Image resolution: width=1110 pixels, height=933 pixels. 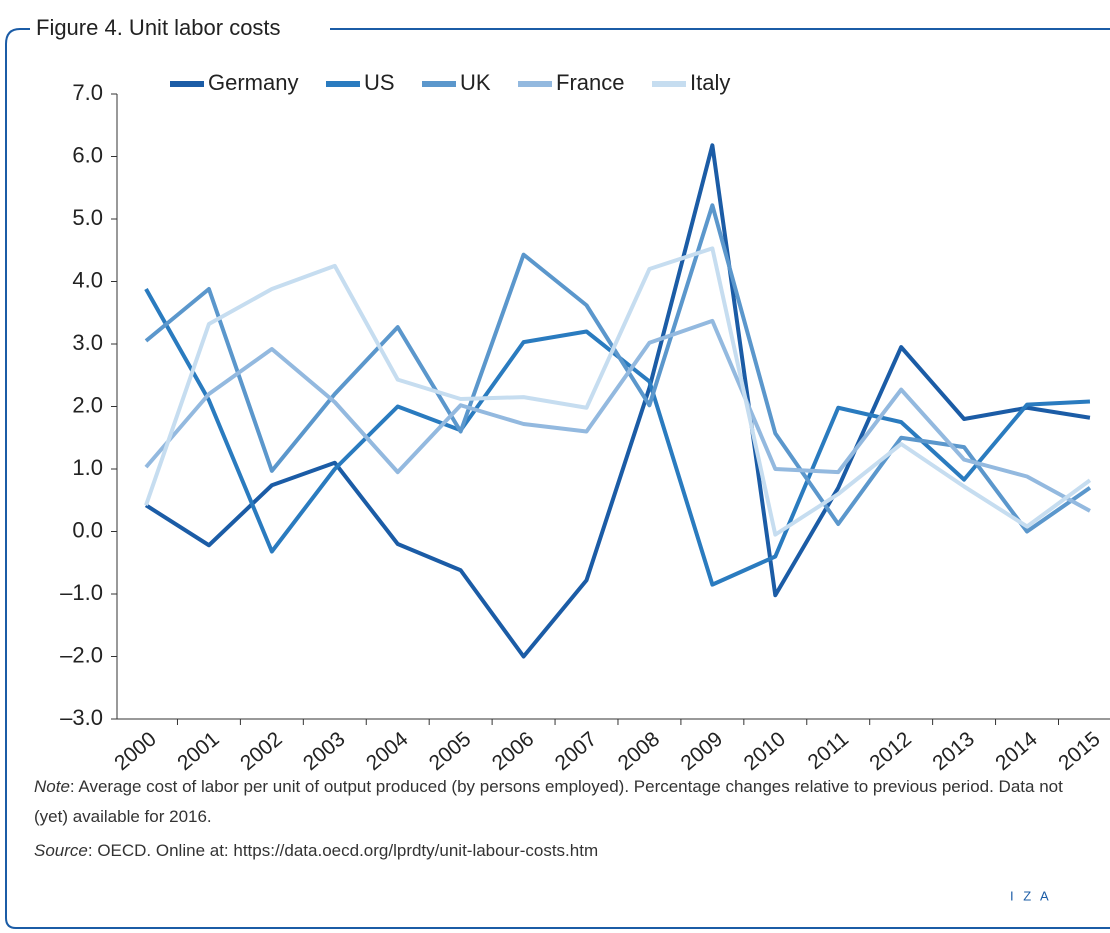 I want to click on x-tick-label: 2007, so click(x=576, y=751).